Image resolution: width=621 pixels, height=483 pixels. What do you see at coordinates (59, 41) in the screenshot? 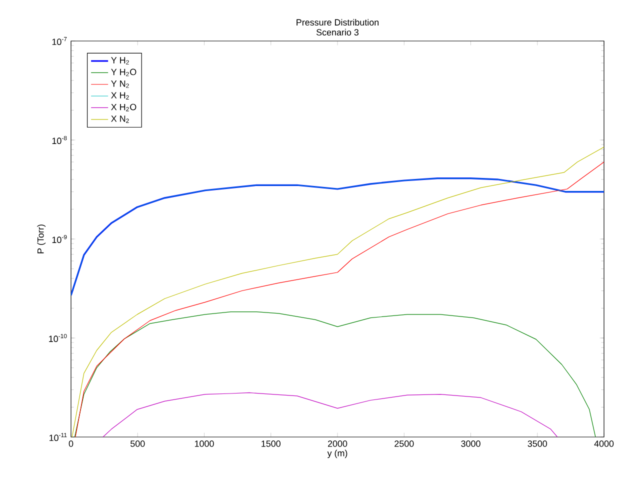
I see `y-tick-label: 10$^{-7}$` at bounding box center [59, 41].